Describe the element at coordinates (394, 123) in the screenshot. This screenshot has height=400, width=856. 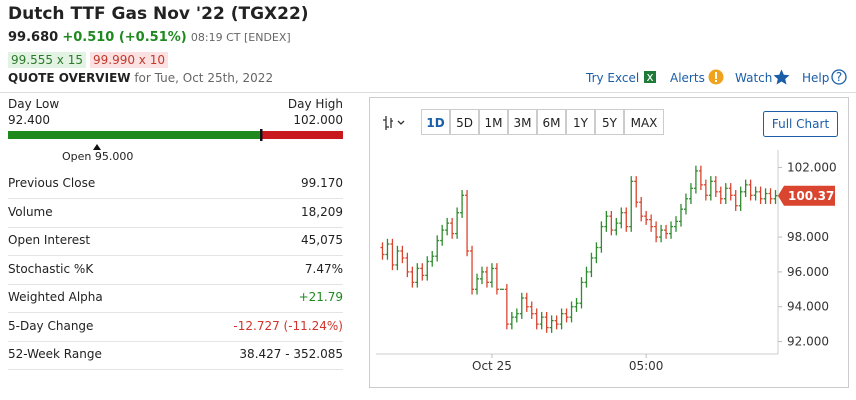
I see `chart-type-icon` at that location.